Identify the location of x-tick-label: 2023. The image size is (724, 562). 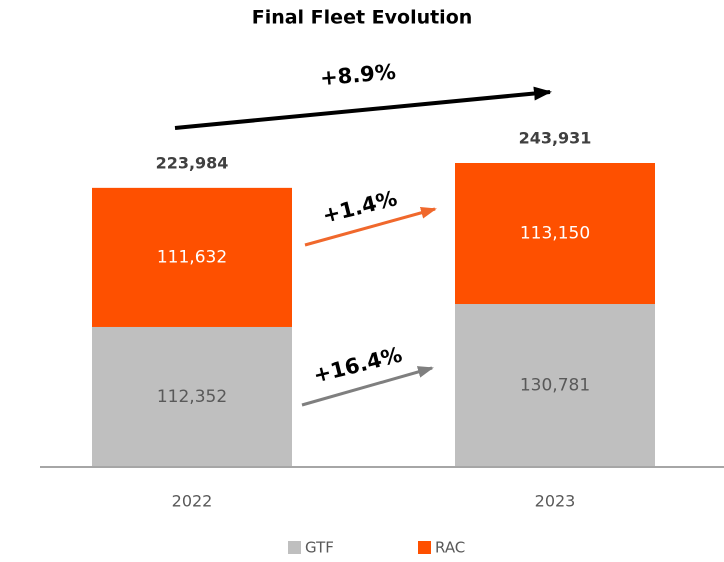
(555, 501).